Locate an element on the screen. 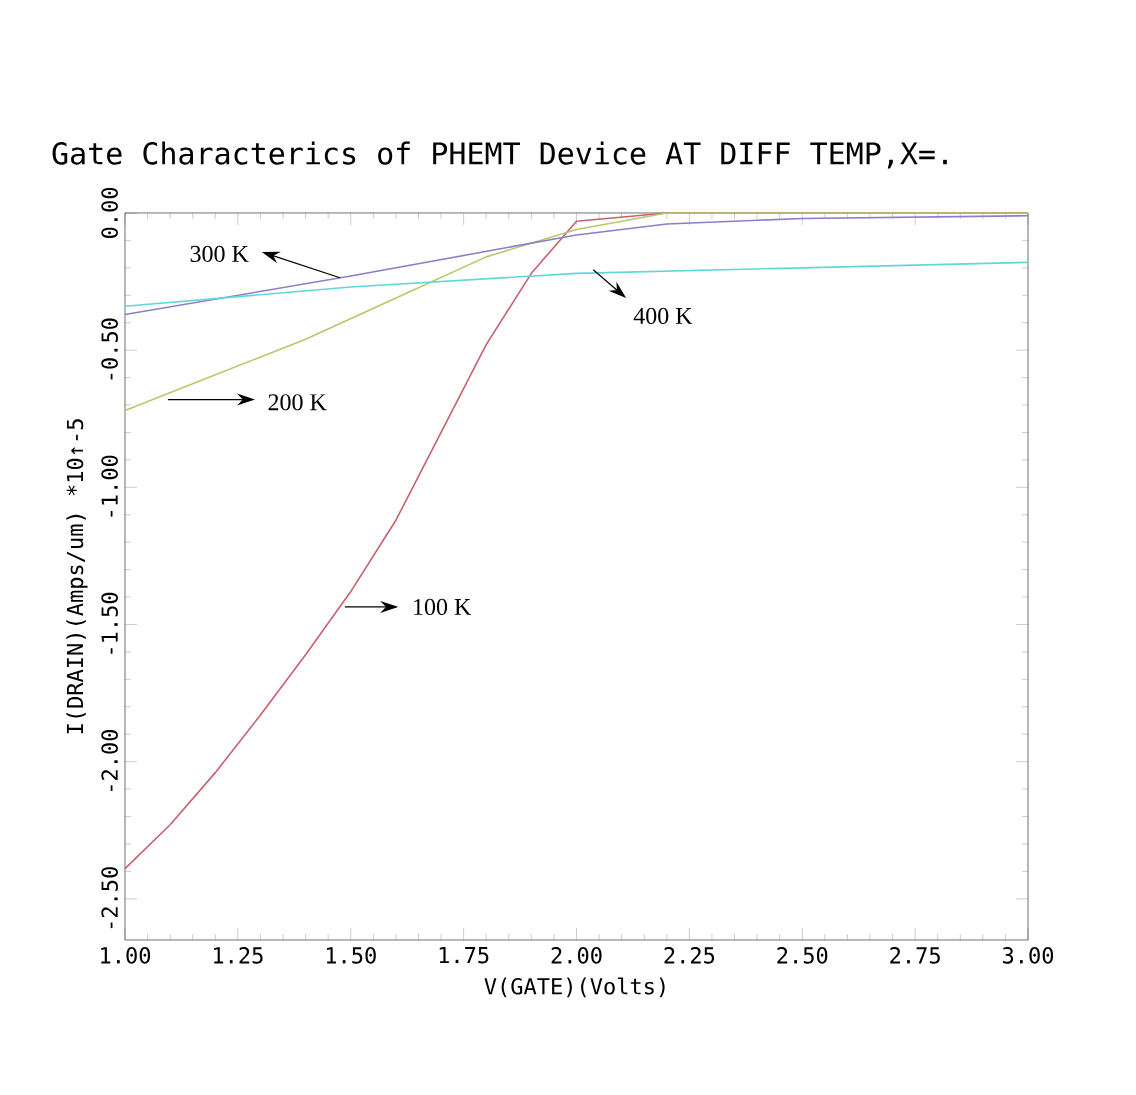 The width and height of the screenshot is (1136, 1095). x-tick-label: 1.00 is located at coordinates (126, 955).